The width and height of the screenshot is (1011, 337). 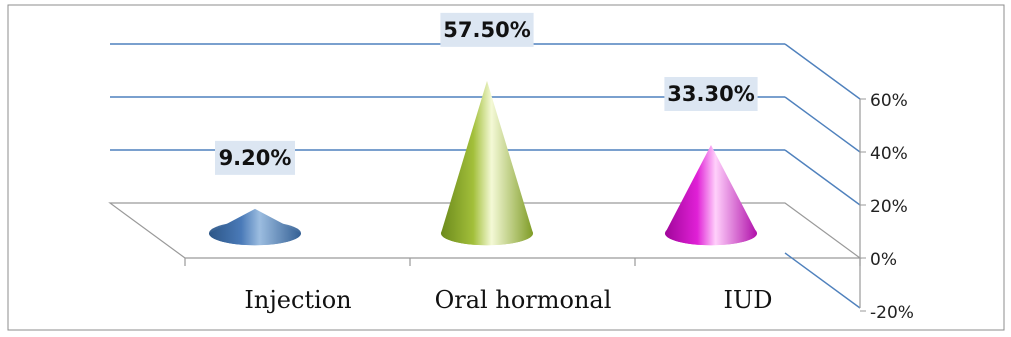 I want to click on x-axis-labels: Injection Oral hormonal IUD, so click(x=508, y=300).